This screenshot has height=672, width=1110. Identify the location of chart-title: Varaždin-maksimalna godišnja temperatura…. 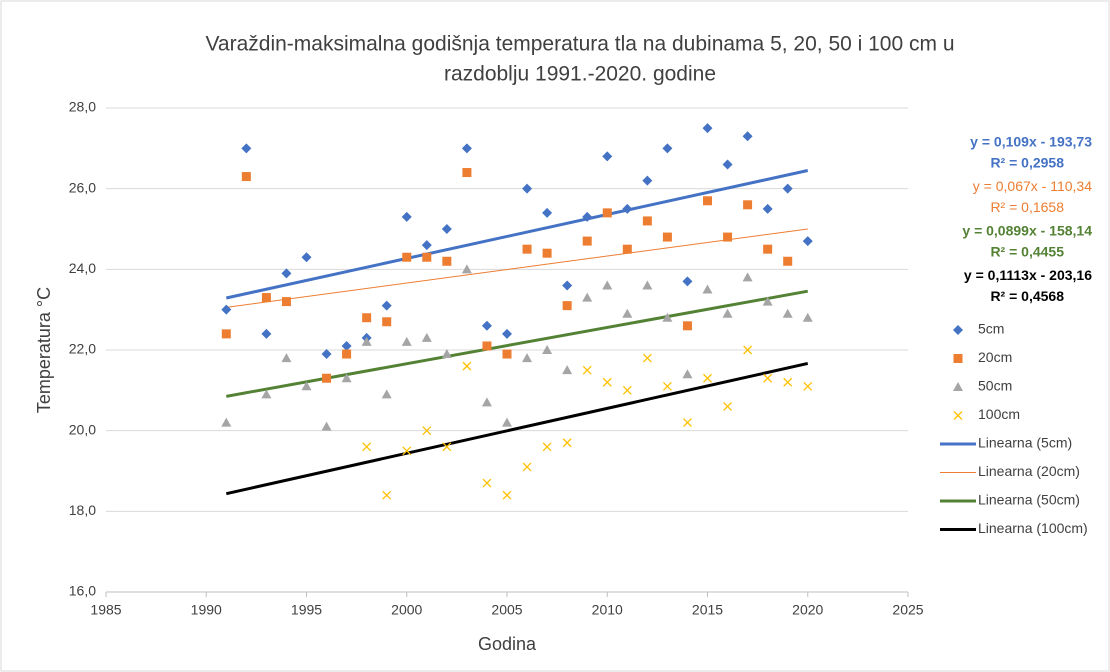
(579, 44).